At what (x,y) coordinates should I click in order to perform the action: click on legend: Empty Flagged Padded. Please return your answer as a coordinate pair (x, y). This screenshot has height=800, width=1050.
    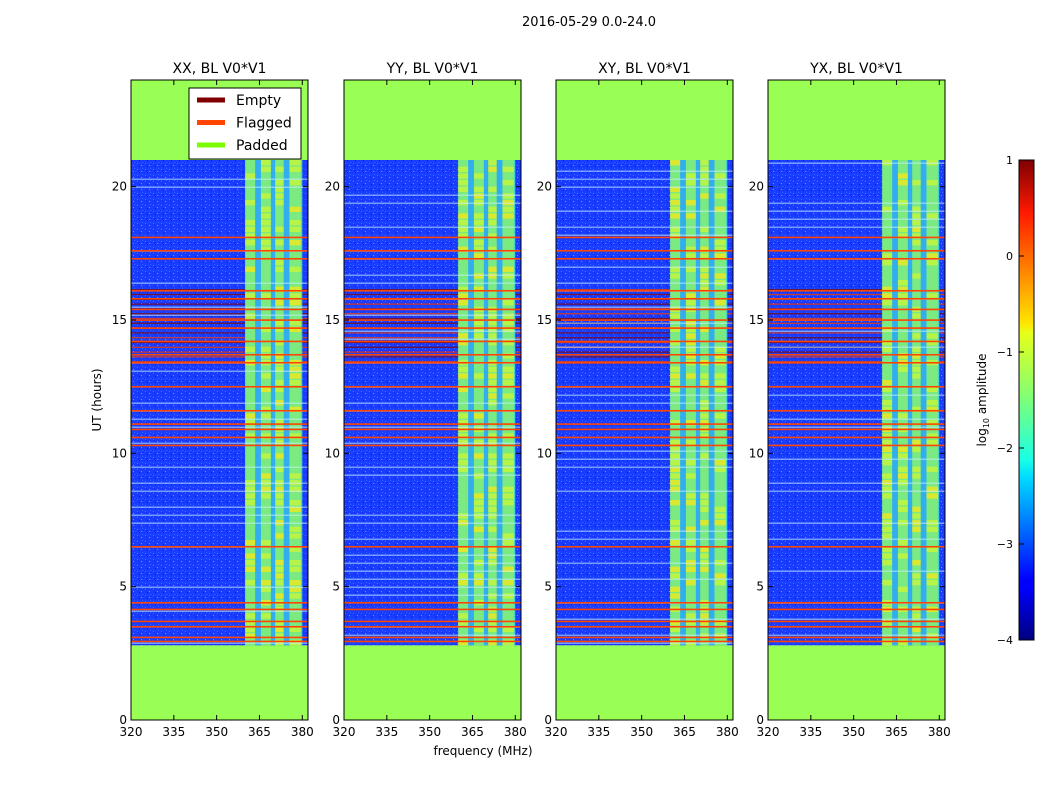
    Looking at the image, I should click on (245, 123).